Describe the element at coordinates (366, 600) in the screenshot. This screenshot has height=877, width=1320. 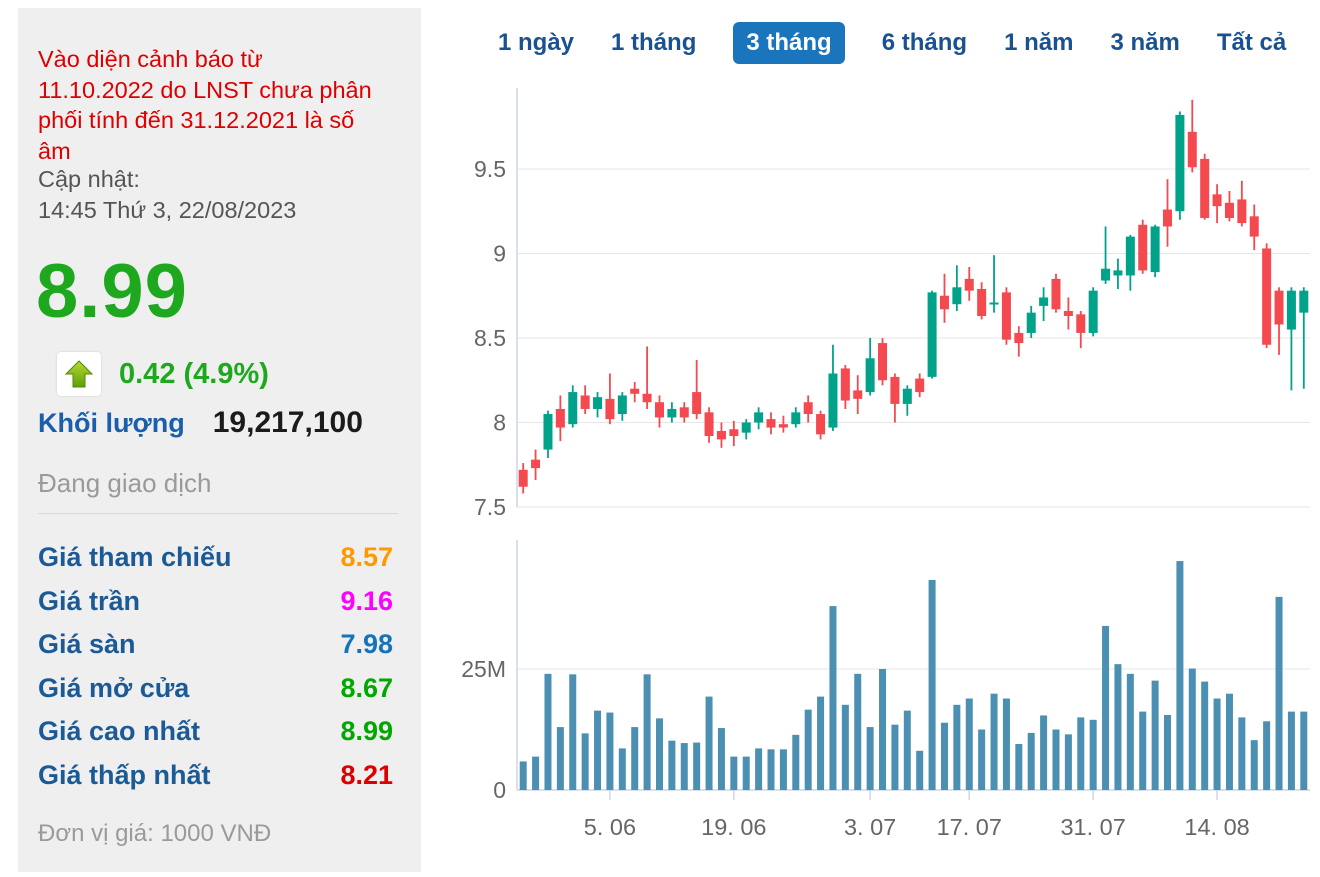
I see `price-row-value: 9.16` at that location.